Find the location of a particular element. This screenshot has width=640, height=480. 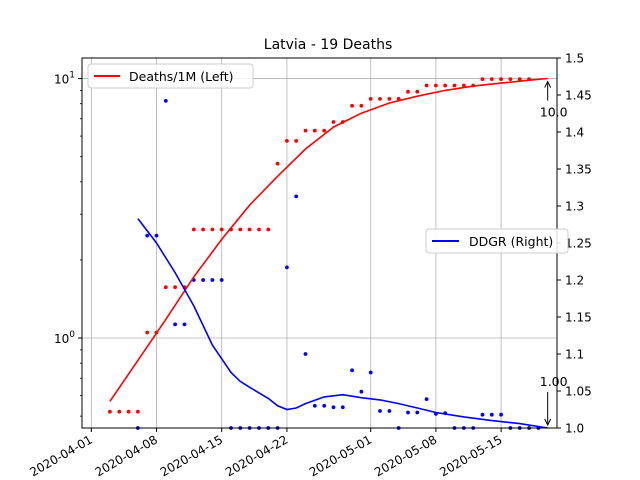

legend-ddgr-box is located at coordinates (497, 241).